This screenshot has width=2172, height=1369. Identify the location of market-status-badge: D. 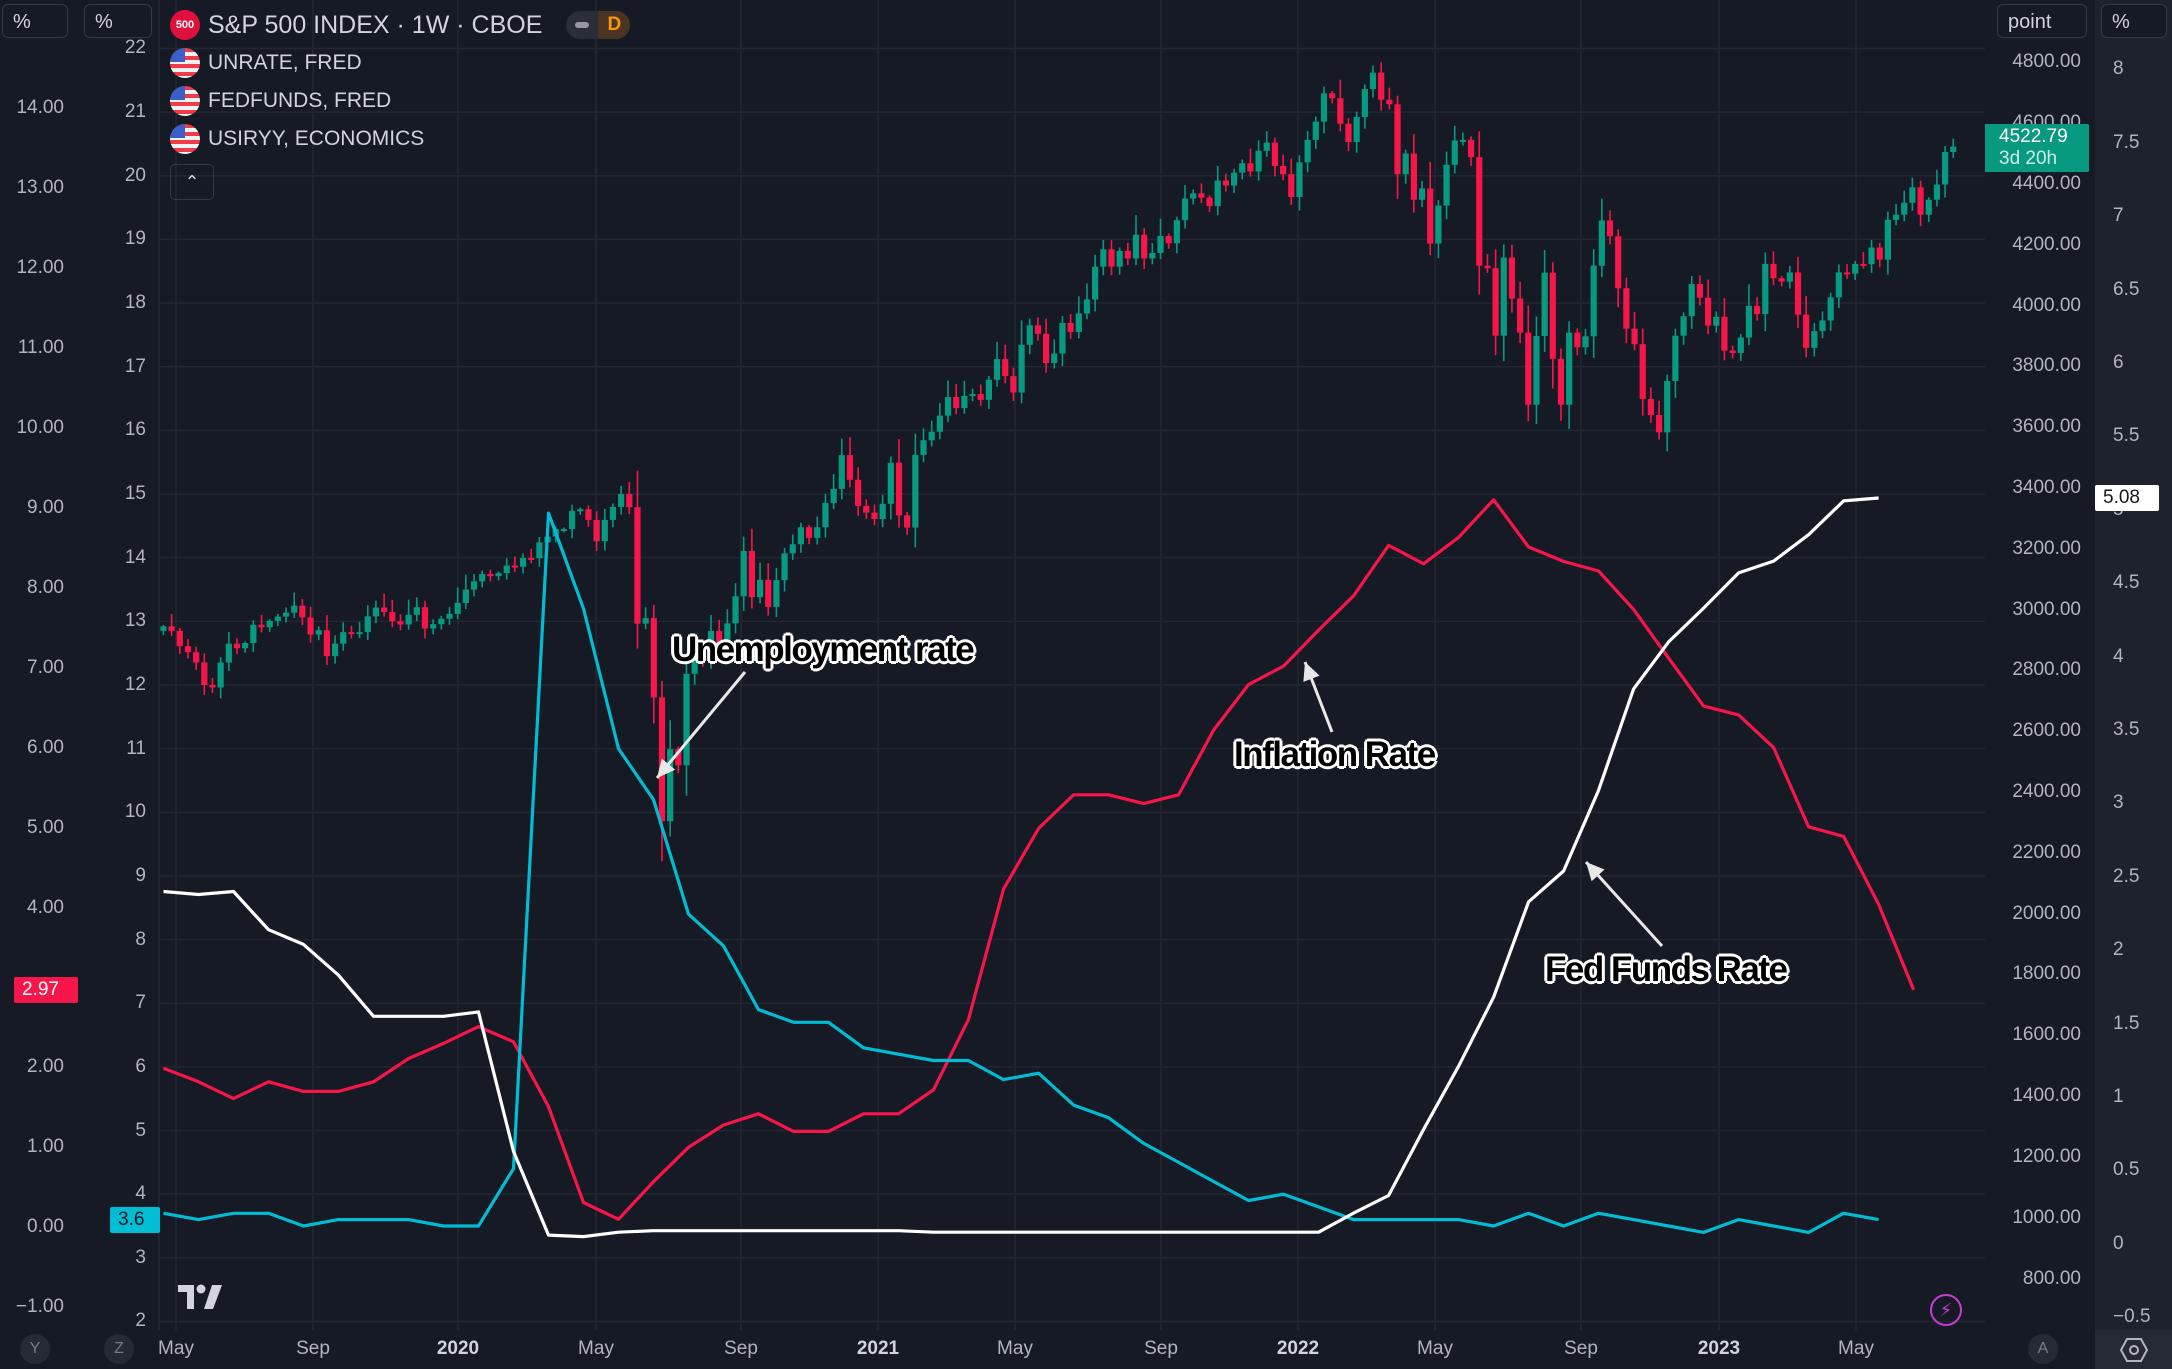
(598, 25).